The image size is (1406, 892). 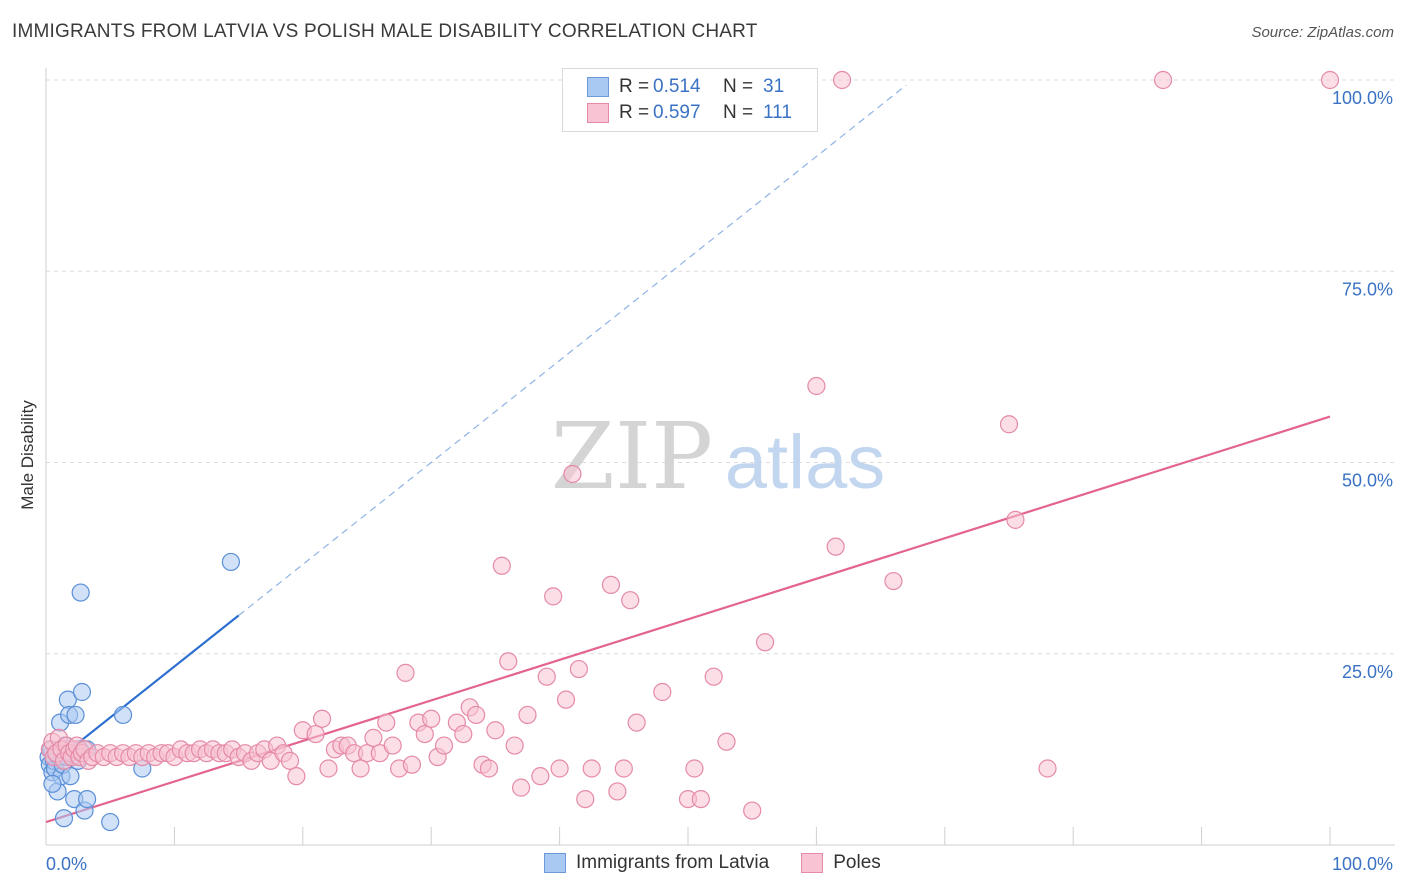 What do you see at coordinates (598, 113) in the screenshot?
I see `legend-swatch-poles` at bounding box center [598, 113].